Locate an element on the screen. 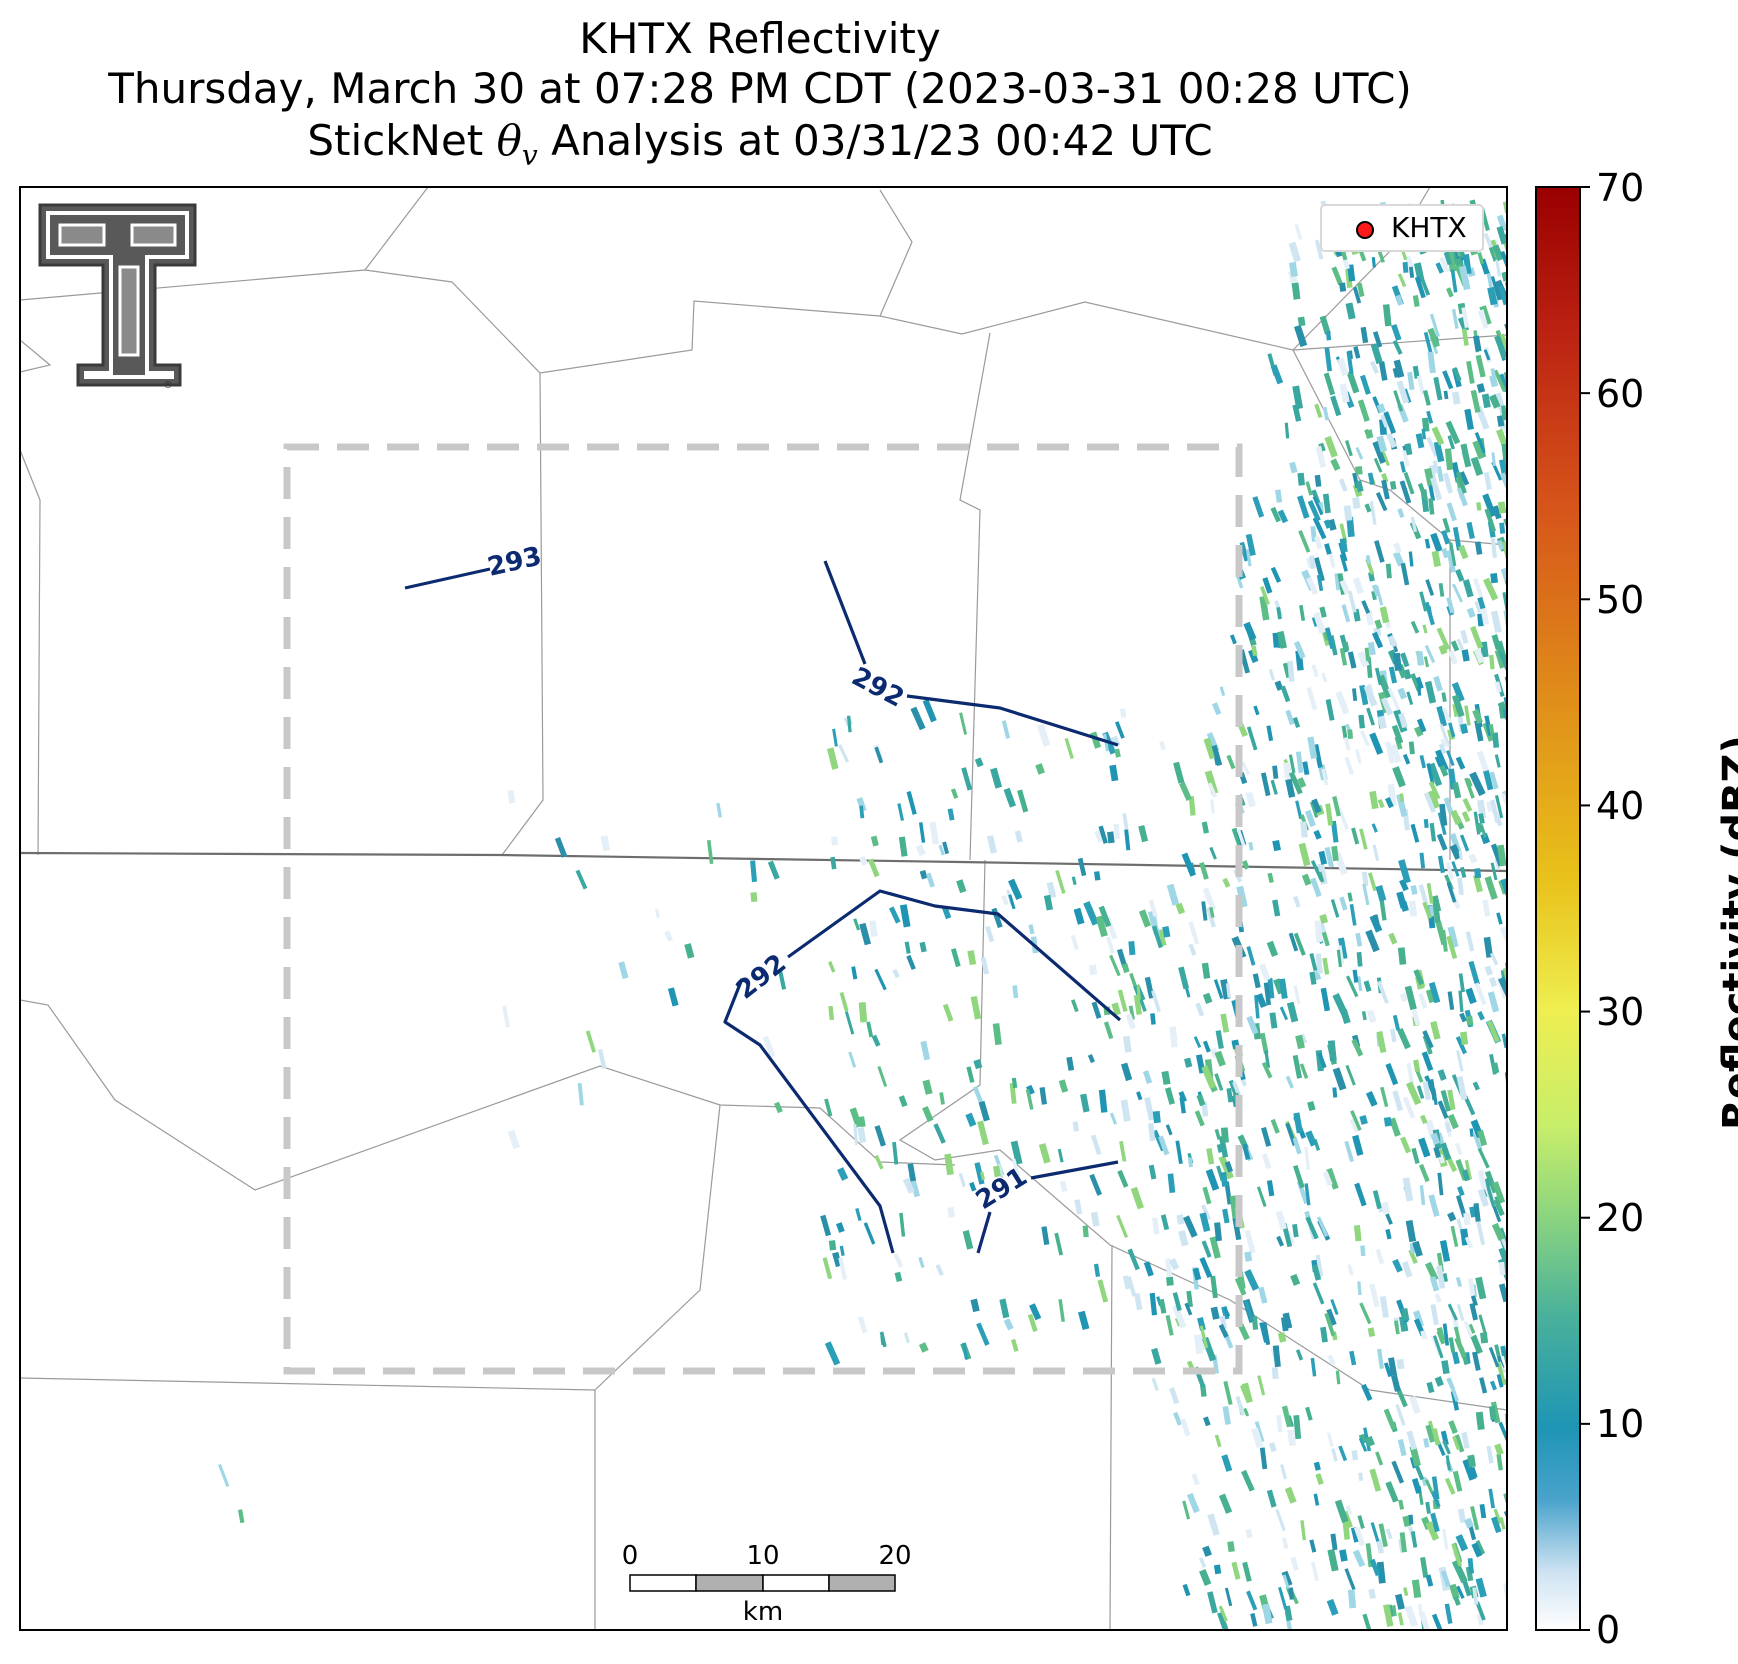 This screenshot has height=1664, width=1738. contour-291-a is located at coordinates (1074, 1170).